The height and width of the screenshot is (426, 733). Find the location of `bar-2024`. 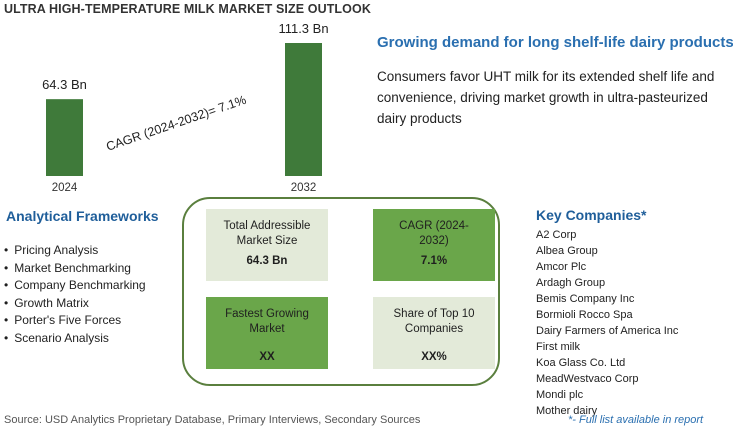

bar-2024 is located at coordinates (64, 137).